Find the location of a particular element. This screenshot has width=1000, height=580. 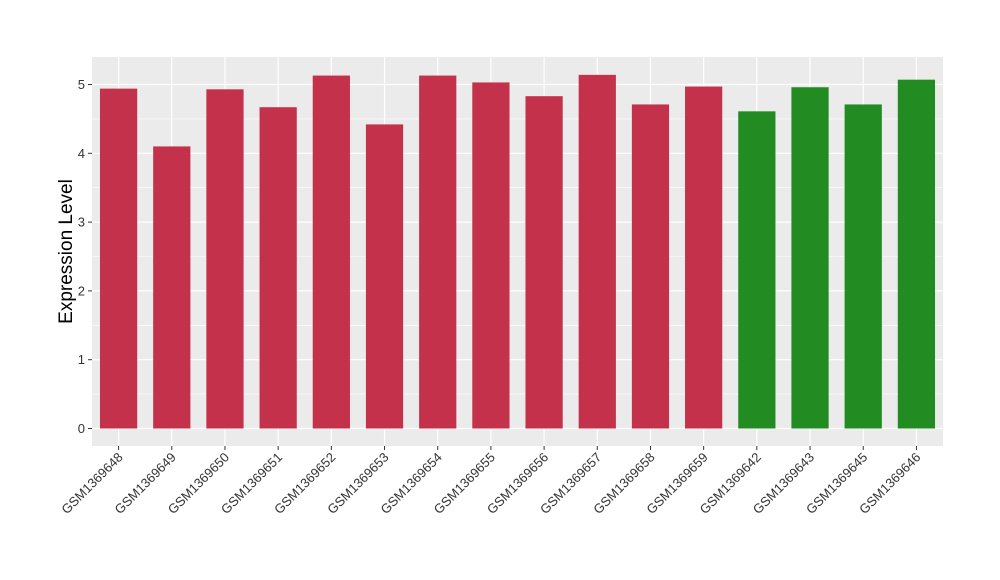

bar-GSM1369653 is located at coordinates (384, 276).